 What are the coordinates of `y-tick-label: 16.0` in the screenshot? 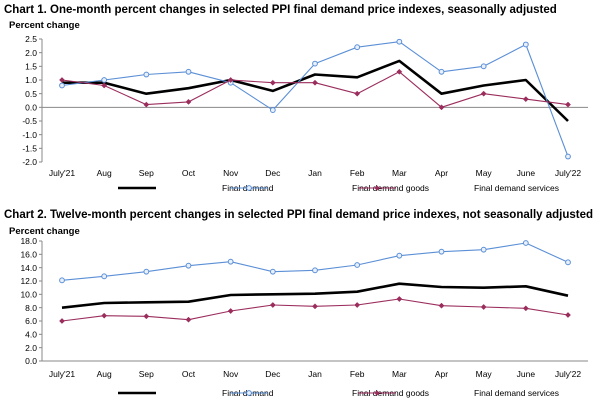 It's located at (28, 255).